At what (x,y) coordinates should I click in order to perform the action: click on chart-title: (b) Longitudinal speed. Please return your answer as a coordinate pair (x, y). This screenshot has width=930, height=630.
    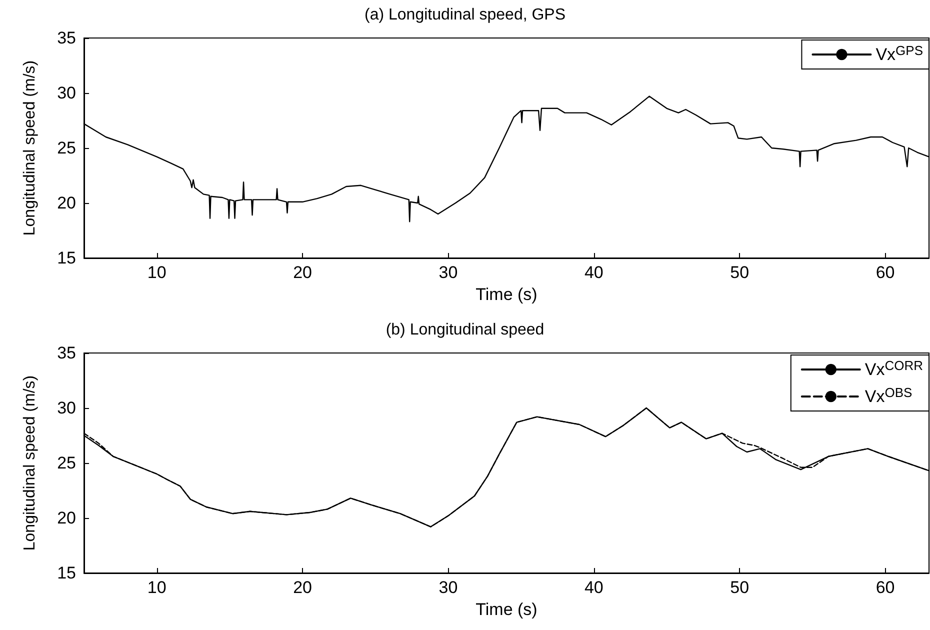
    Looking at the image, I should click on (465, 330).